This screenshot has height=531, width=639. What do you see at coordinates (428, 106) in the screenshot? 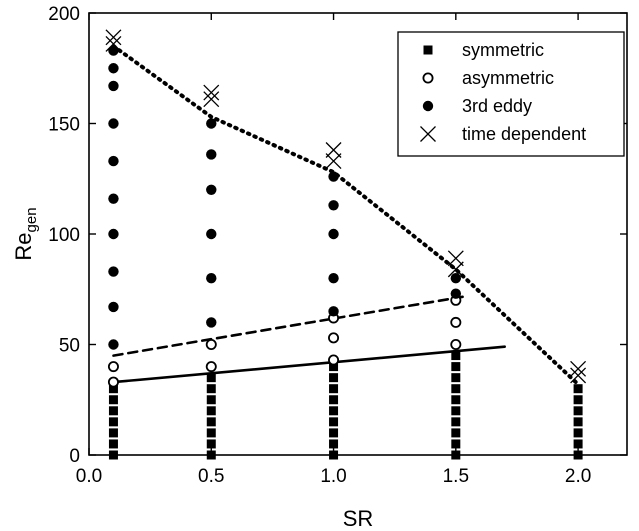
I see `legend-marker-3rd-eddy` at bounding box center [428, 106].